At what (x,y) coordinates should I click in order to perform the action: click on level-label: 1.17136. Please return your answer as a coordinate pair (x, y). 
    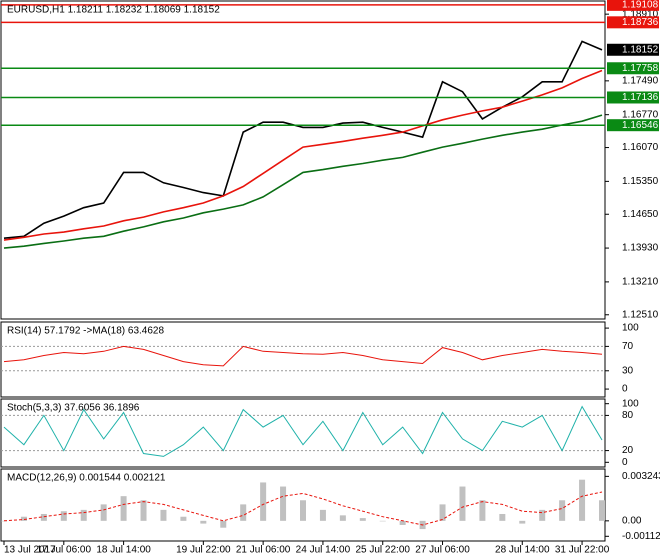
    Looking at the image, I should click on (640, 97).